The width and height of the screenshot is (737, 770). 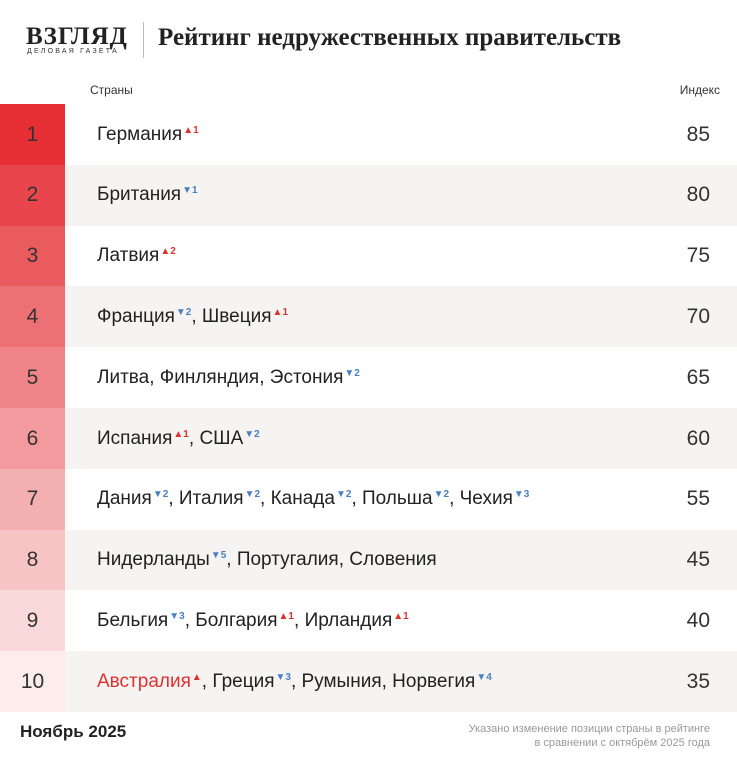 What do you see at coordinates (32, 134) in the screenshot?
I see `rank: 1` at bounding box center [32, 134].